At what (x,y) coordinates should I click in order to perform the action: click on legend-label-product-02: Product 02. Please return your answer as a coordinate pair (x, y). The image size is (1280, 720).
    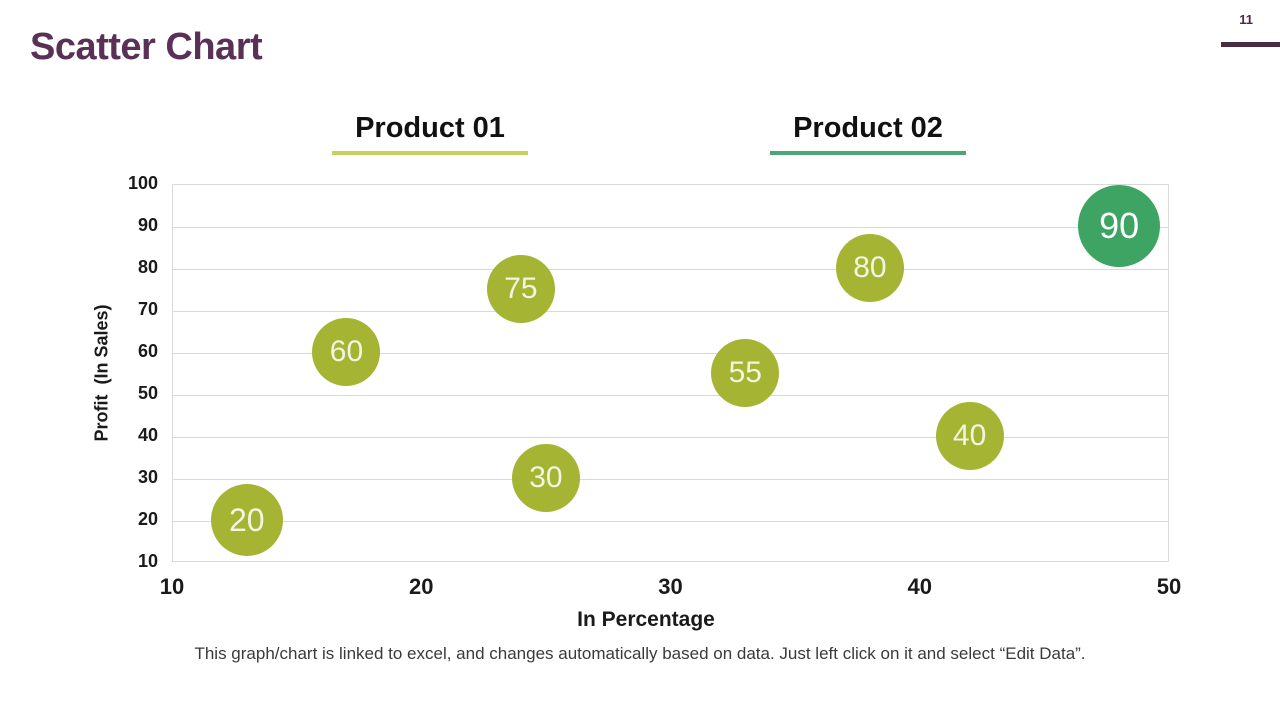
    Looking at the image, I should click on (868, 128).